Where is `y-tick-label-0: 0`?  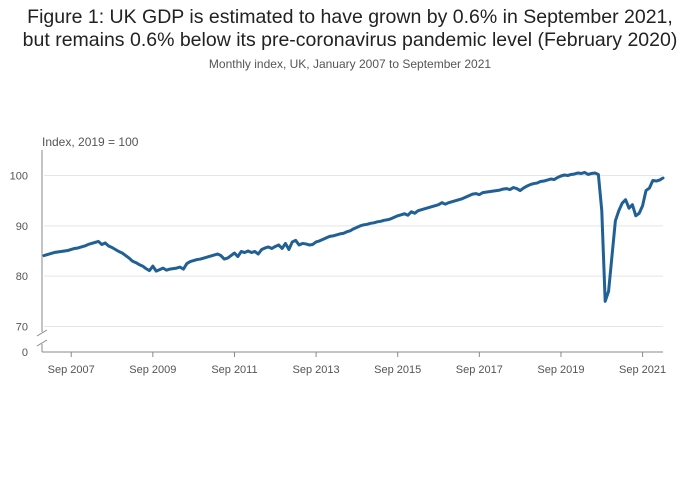
y-tick-label-0: 0 is located at coordinates (25, 353).